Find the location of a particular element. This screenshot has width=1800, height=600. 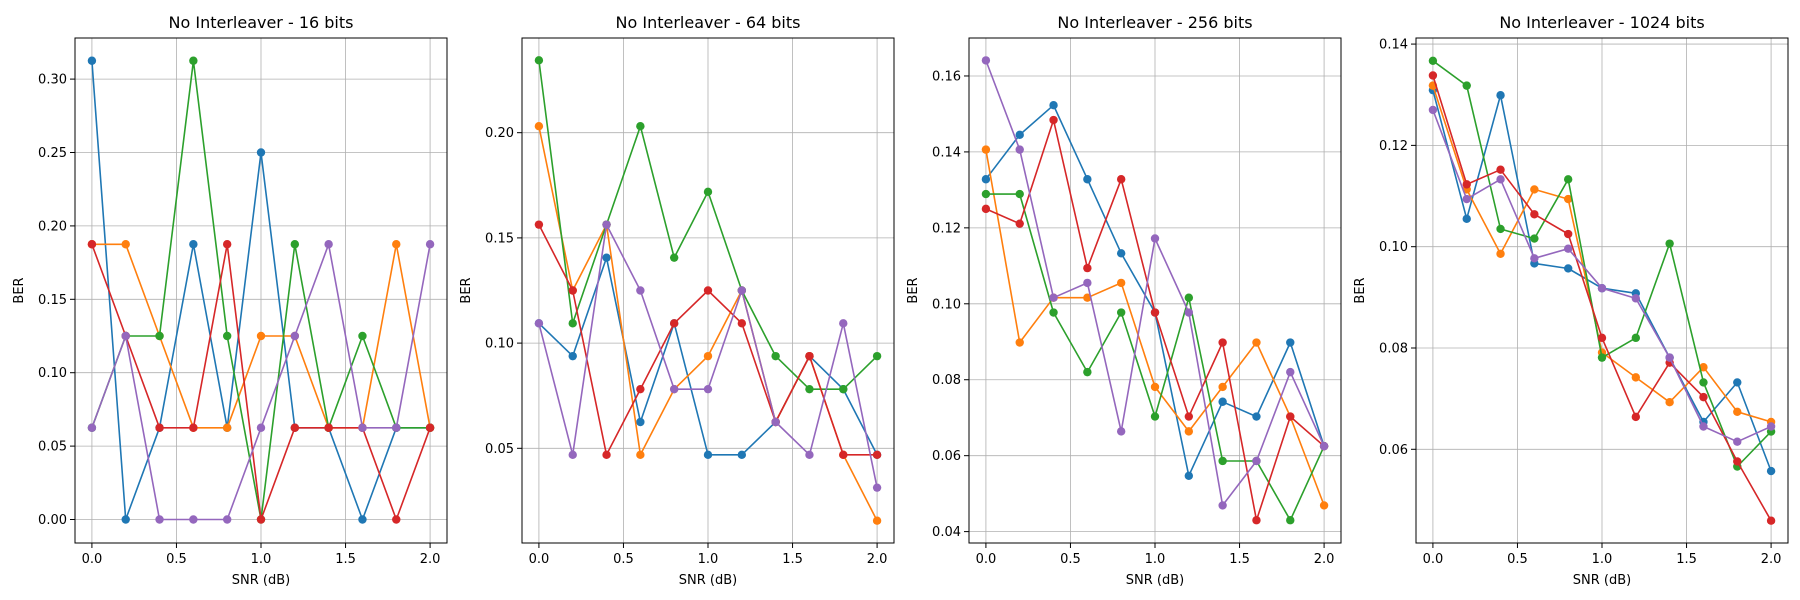

subplot-title: No Interleaver - 1024 bits is located at coordinates (1601, 22).